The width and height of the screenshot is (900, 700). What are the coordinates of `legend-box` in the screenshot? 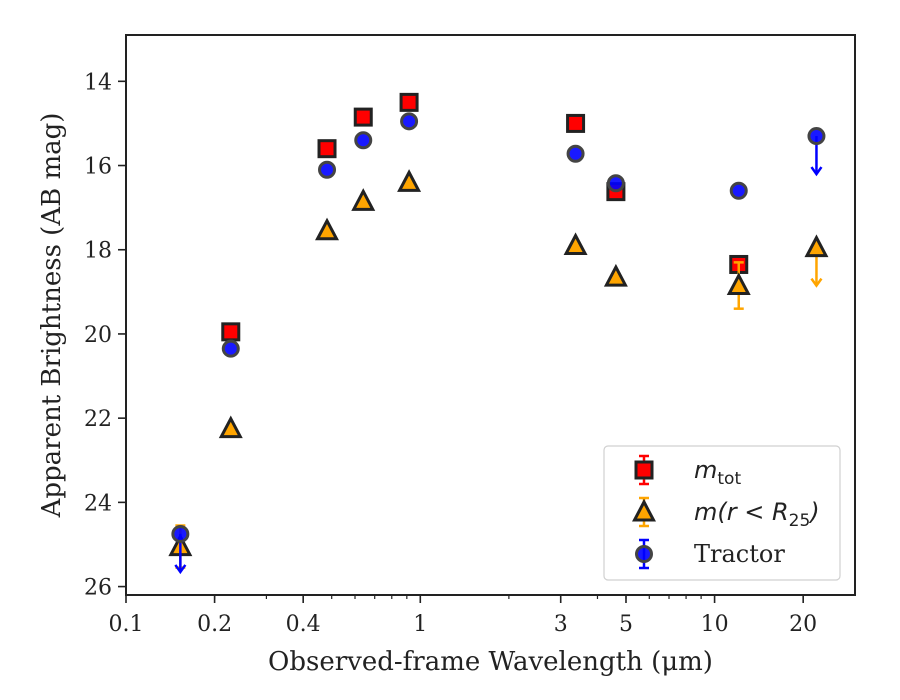 It's located at (722, 513).